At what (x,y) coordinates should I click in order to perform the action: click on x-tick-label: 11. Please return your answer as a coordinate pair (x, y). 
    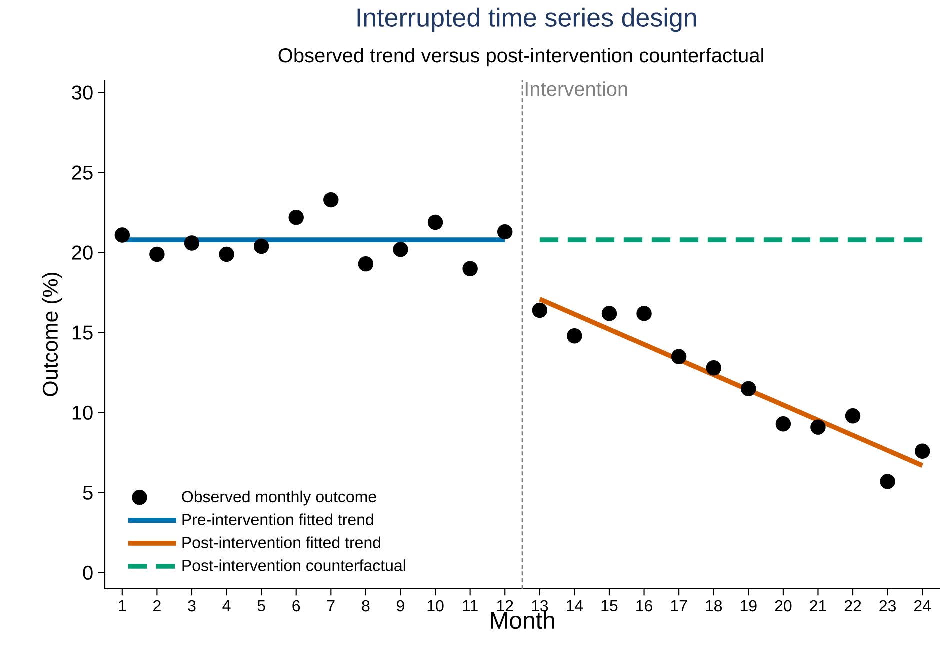
    Looking at the image, I should click on (470, 606).